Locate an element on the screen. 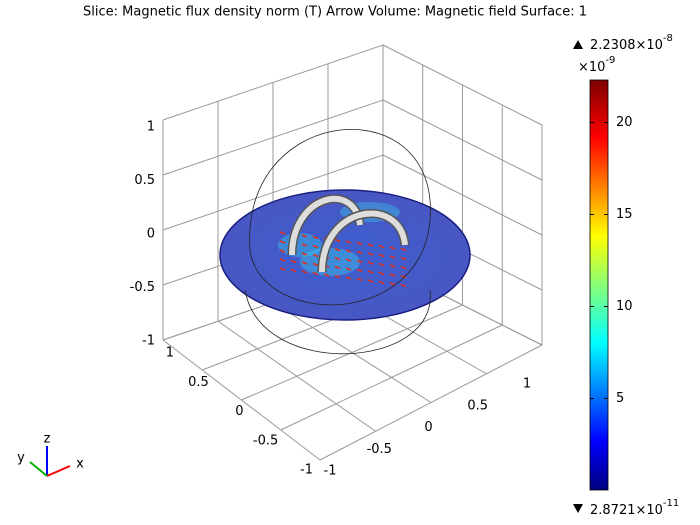  colorbar-tick-label: 15 is located at coordinates (624, 214).